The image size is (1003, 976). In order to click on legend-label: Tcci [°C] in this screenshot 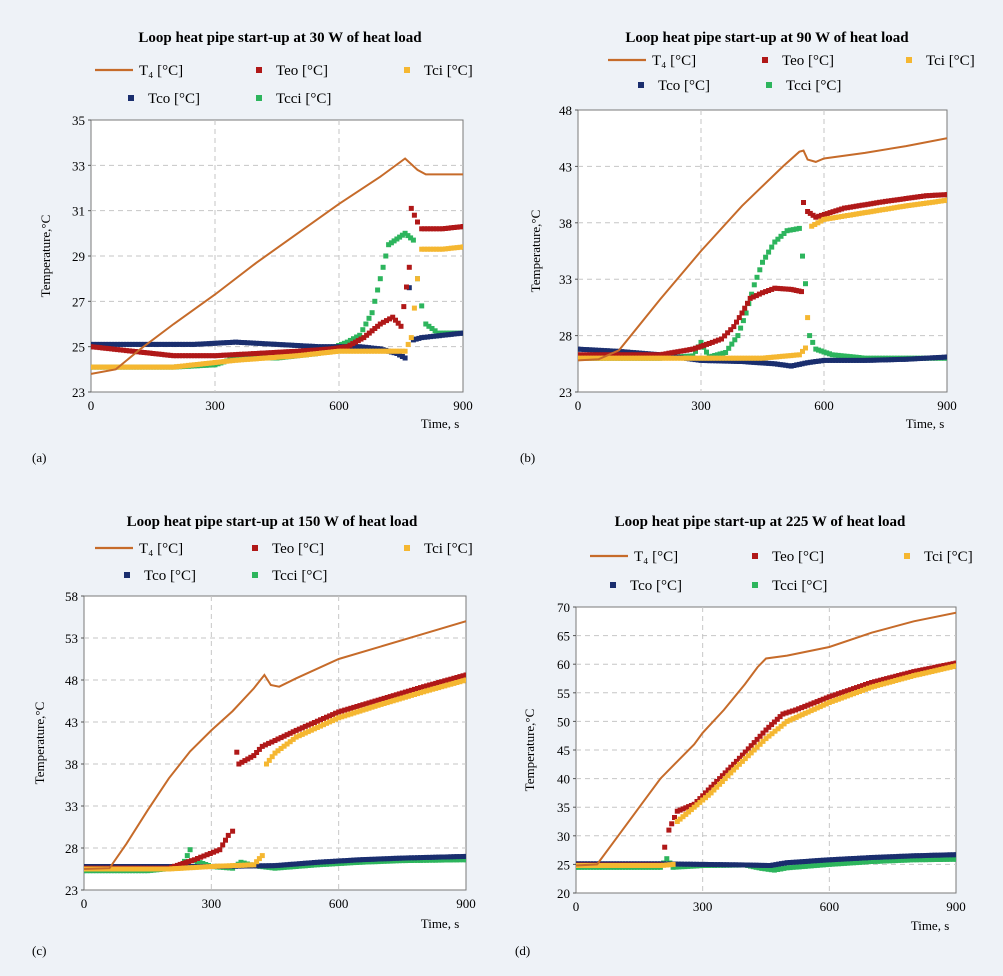, I will do `click(303, 99)`.